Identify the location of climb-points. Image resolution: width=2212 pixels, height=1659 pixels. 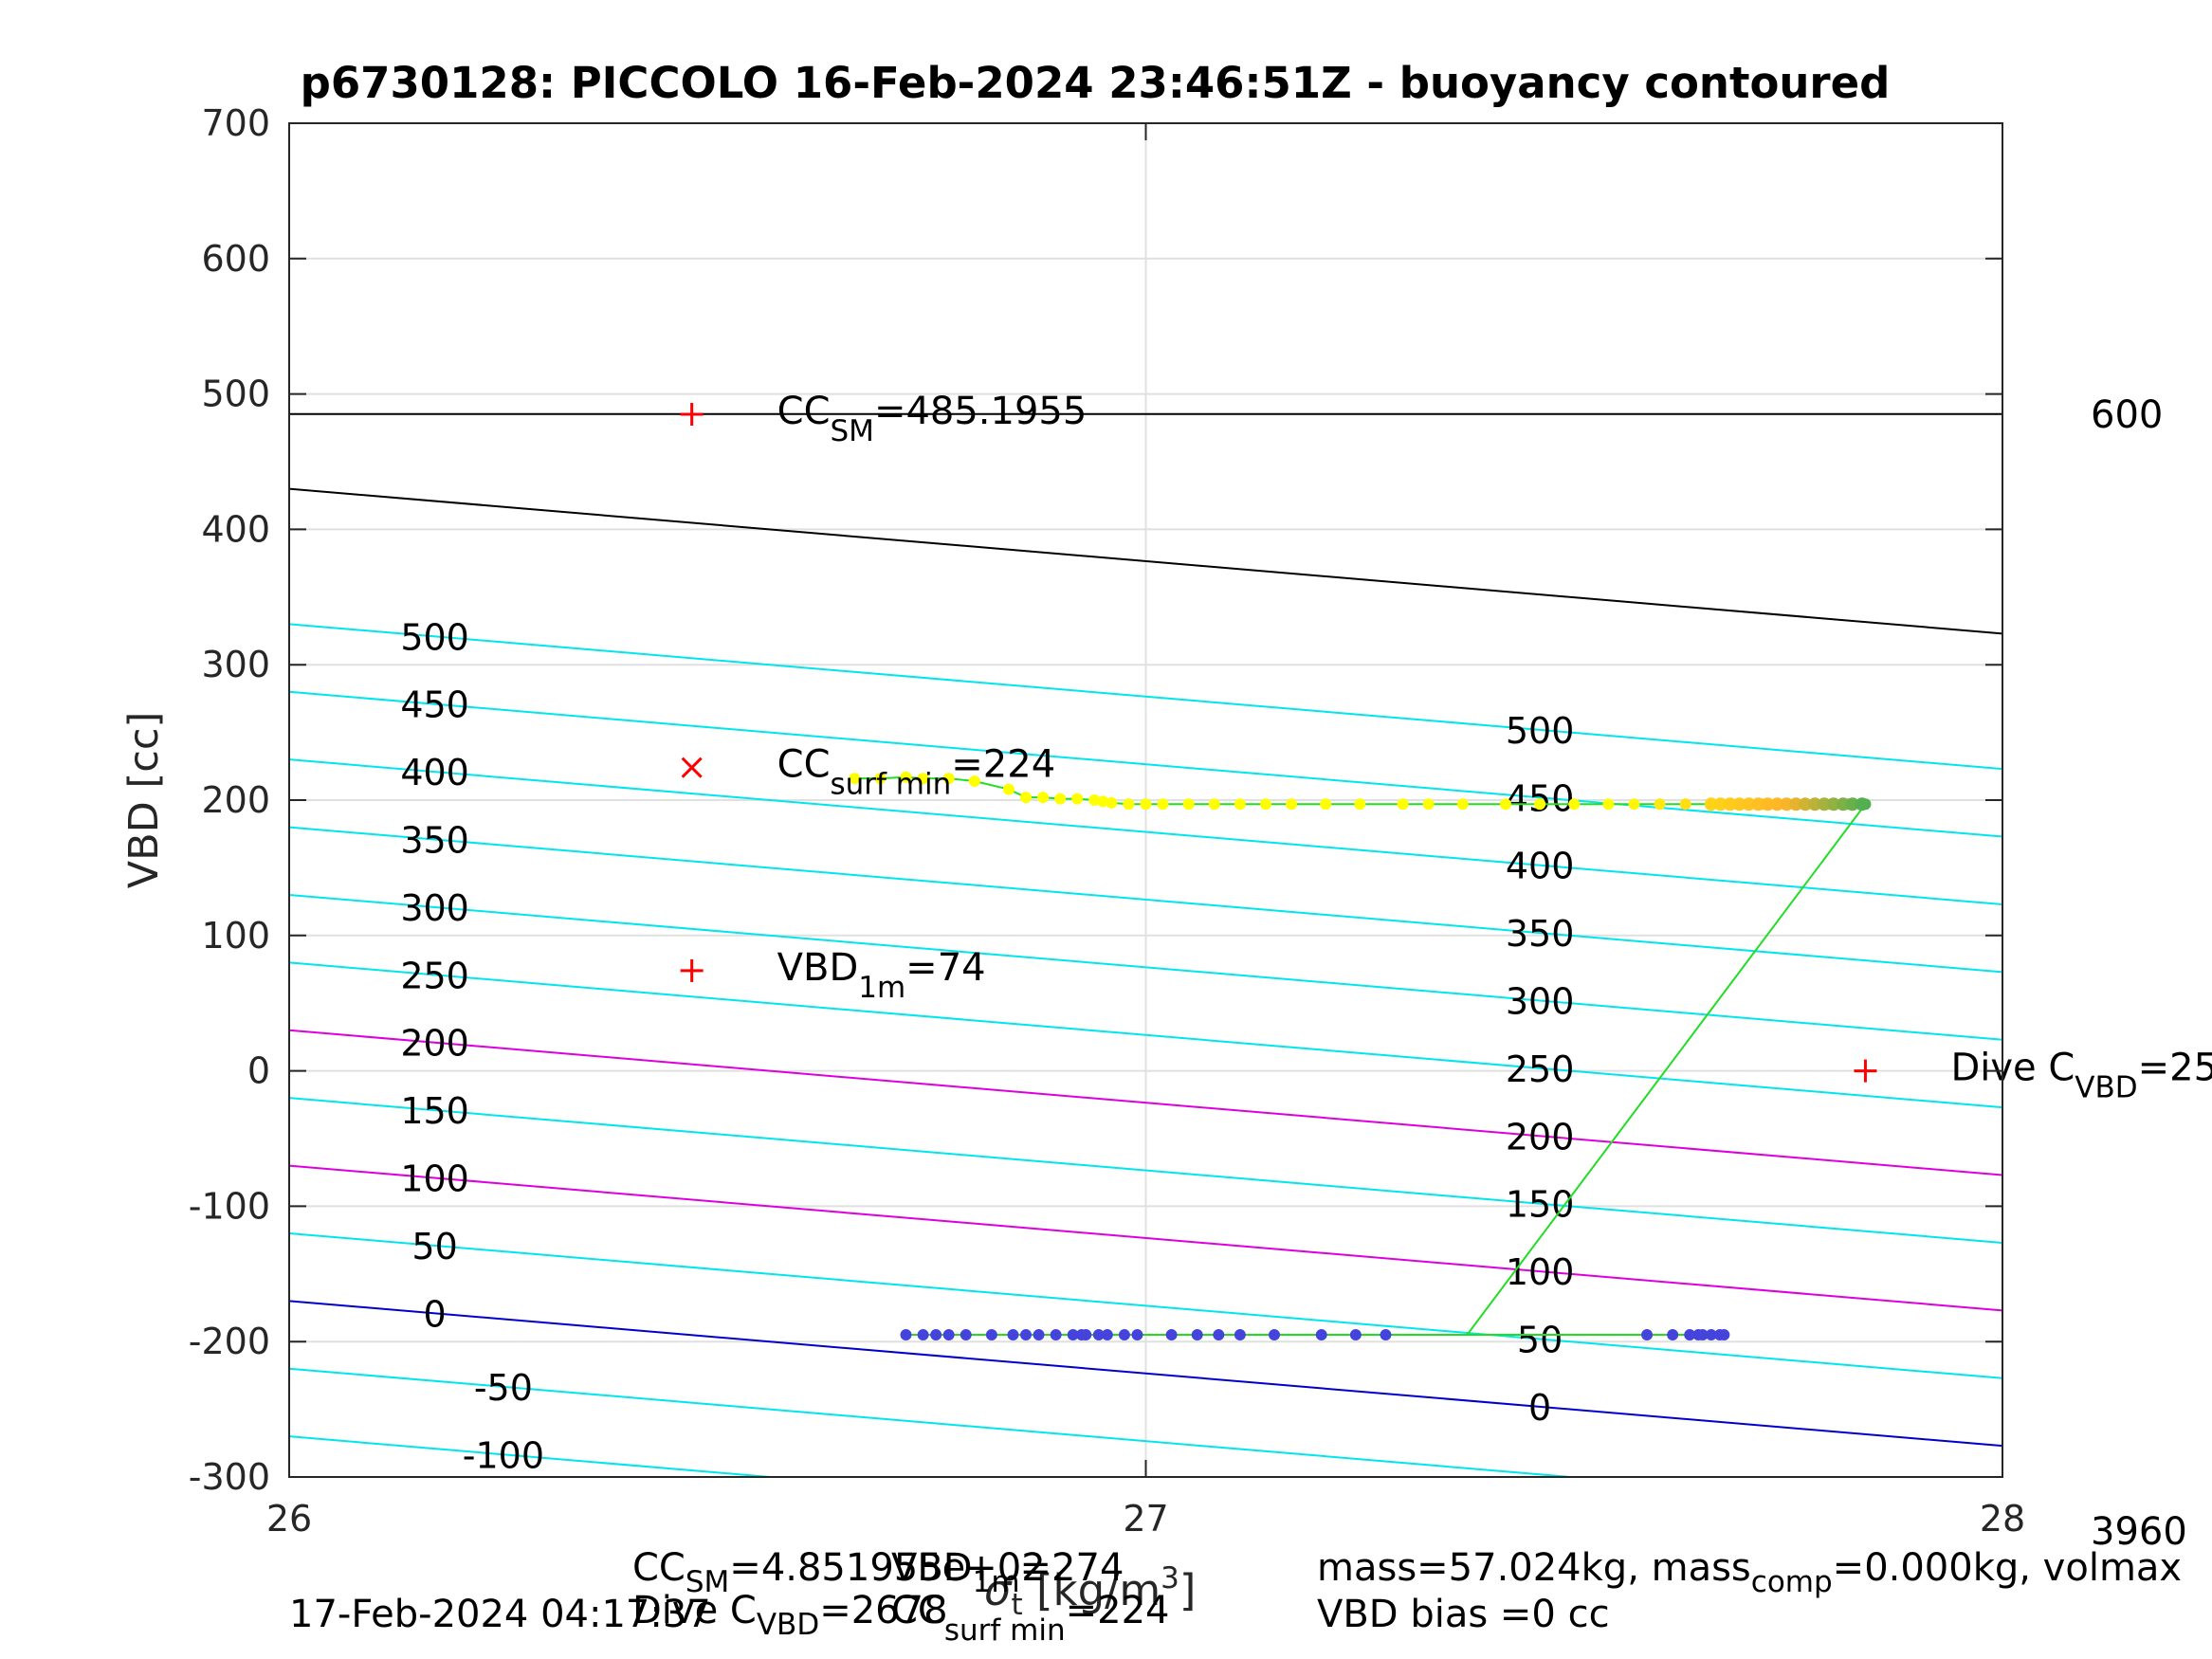
(1360, 791).